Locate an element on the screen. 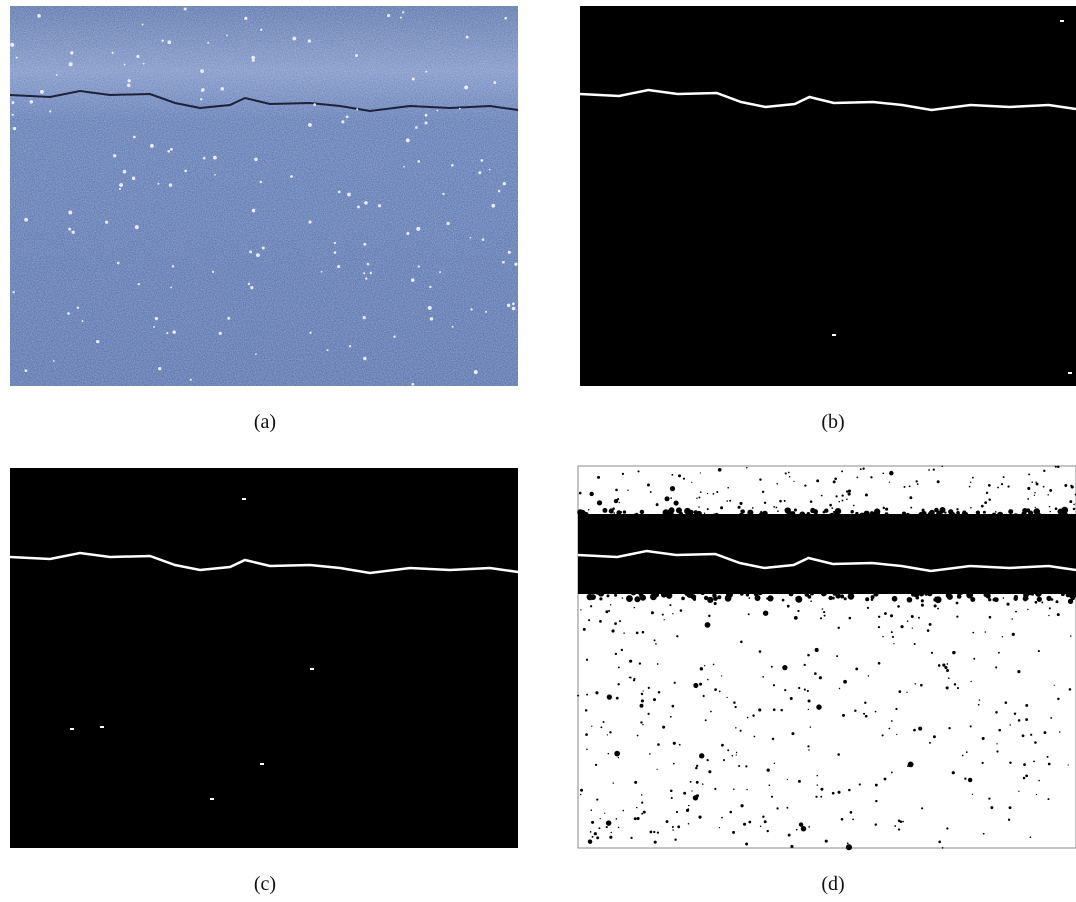  crack is located at coordinates (264, 101).